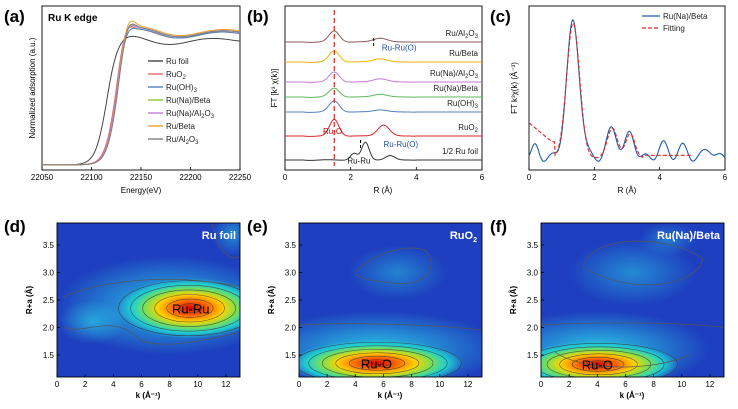  Describe the element at coordinates (513, 300) in the screenshot. I see `panel-f-ylabel: R+a (Å)` at that location.